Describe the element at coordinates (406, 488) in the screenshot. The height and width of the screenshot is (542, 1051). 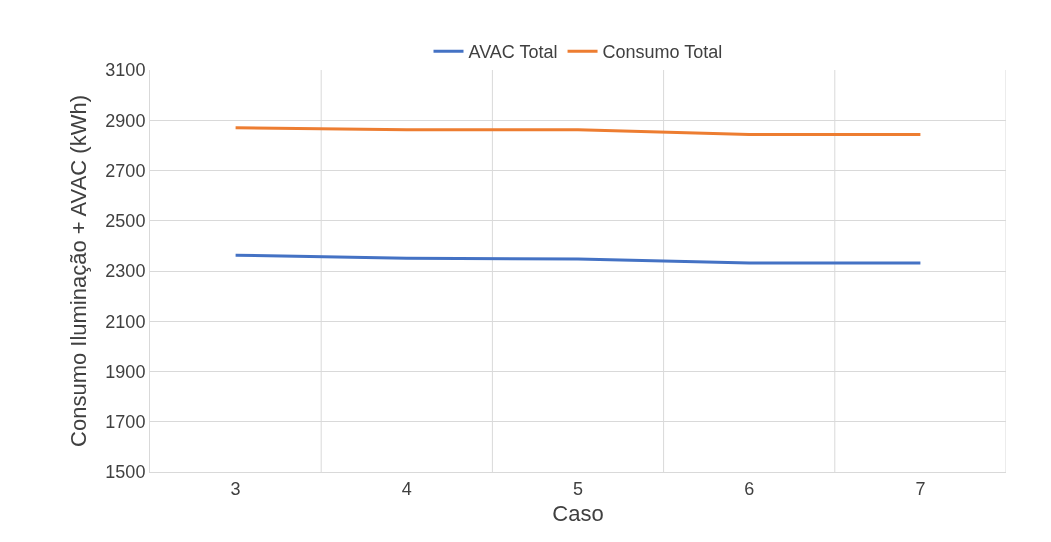
I see `x-tick-label: 4` at that location.